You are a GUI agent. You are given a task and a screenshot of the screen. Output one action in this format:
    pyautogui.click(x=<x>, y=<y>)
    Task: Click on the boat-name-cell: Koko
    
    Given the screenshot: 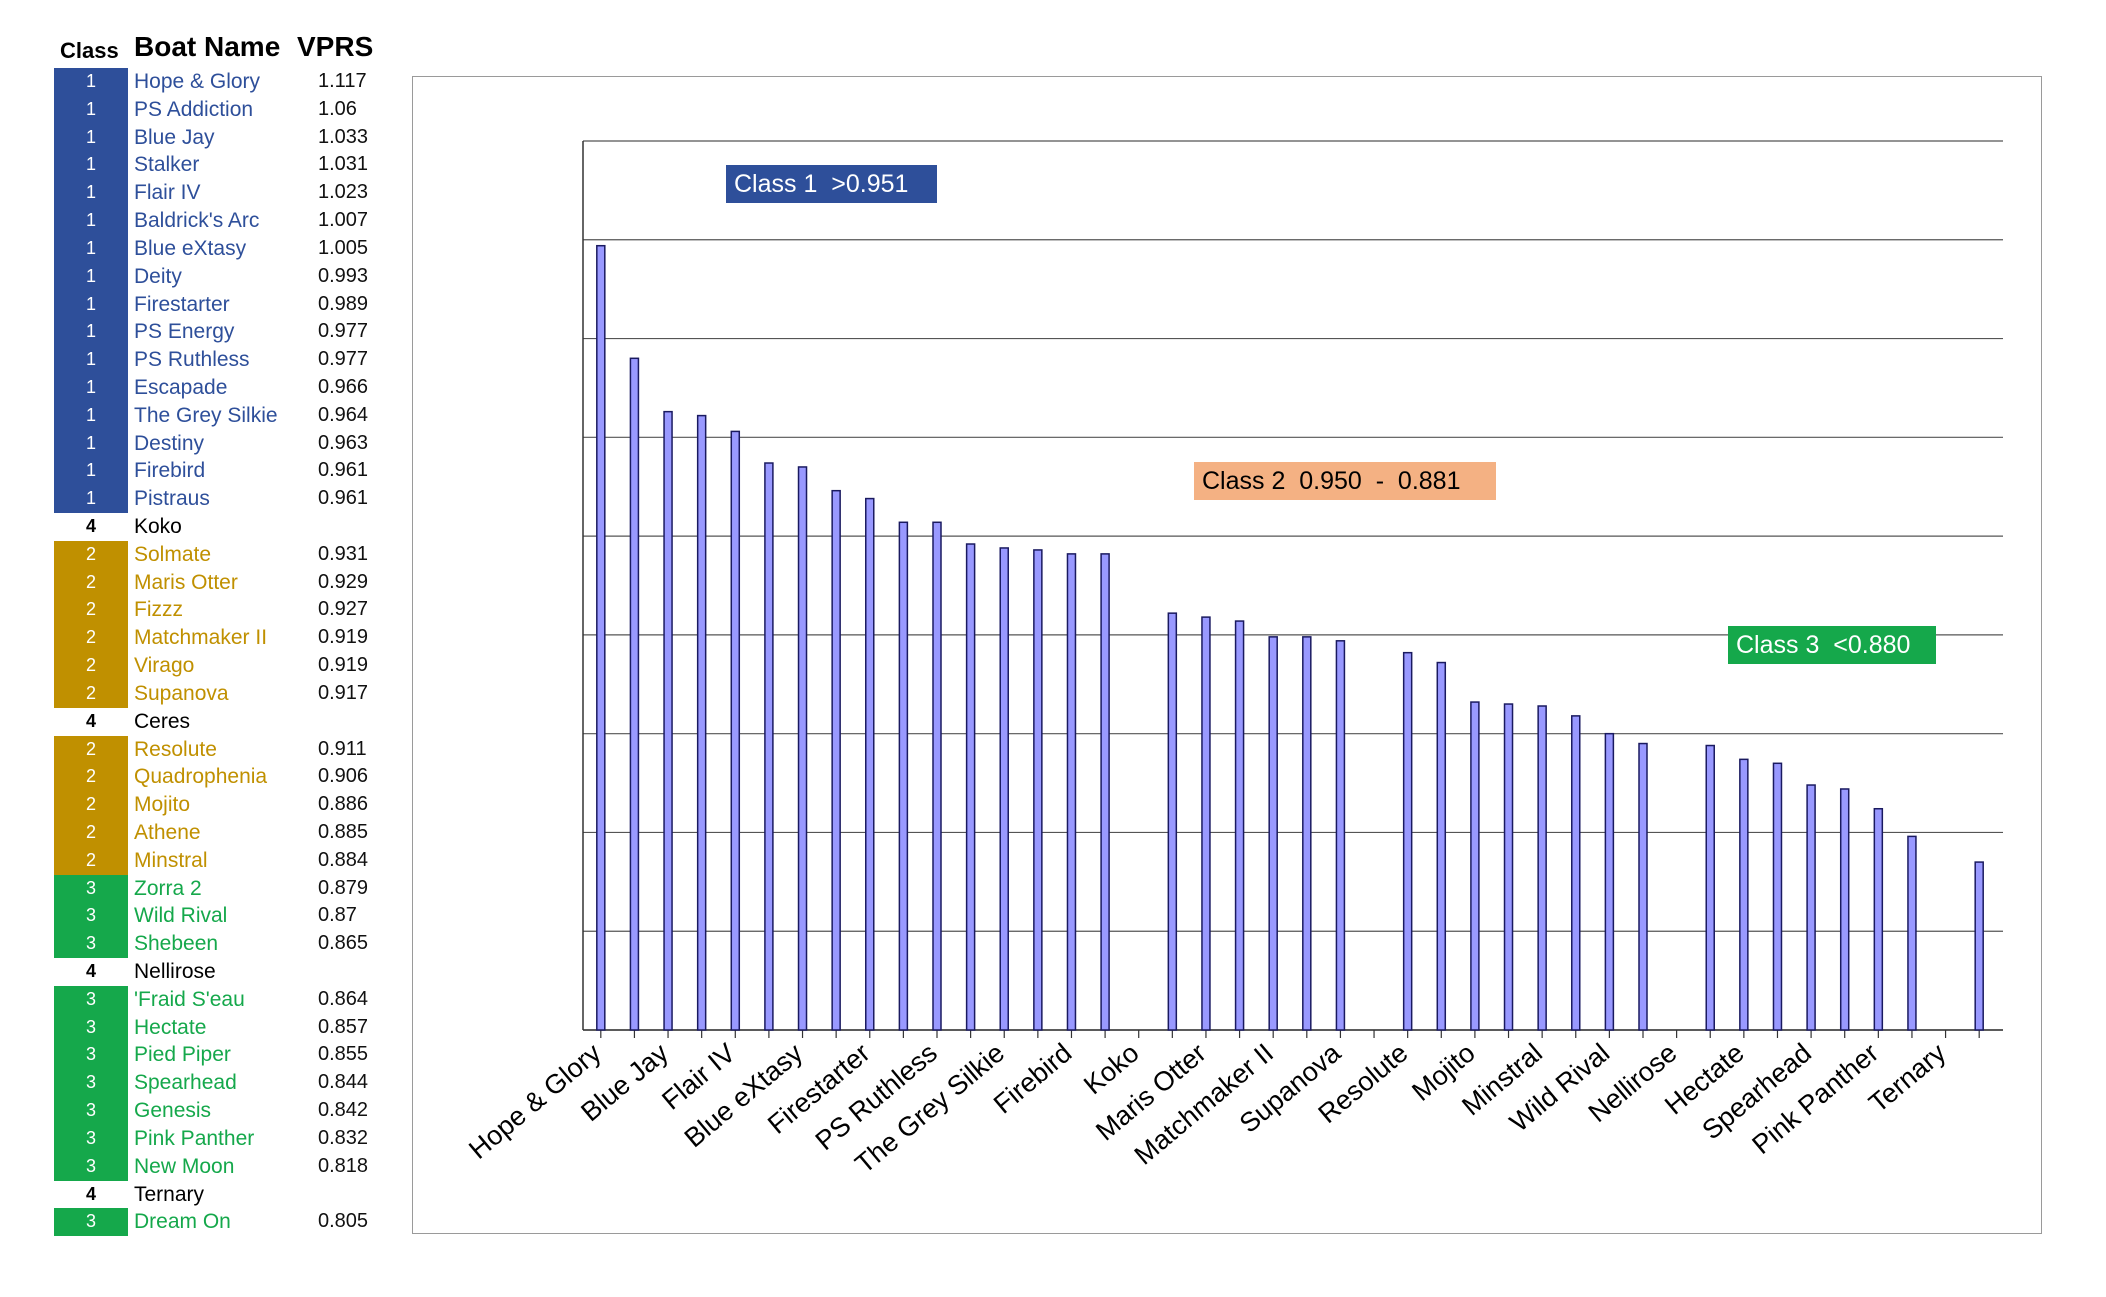 What is the action you would take?
    pyautogui.click(x=158, y=526)
    